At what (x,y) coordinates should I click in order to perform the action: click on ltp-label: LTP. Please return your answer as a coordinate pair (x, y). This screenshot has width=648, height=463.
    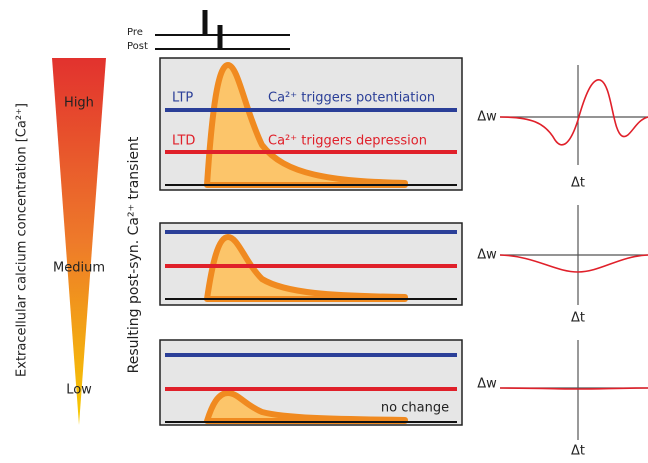
    Looking at the image, I should click on (182, 98).